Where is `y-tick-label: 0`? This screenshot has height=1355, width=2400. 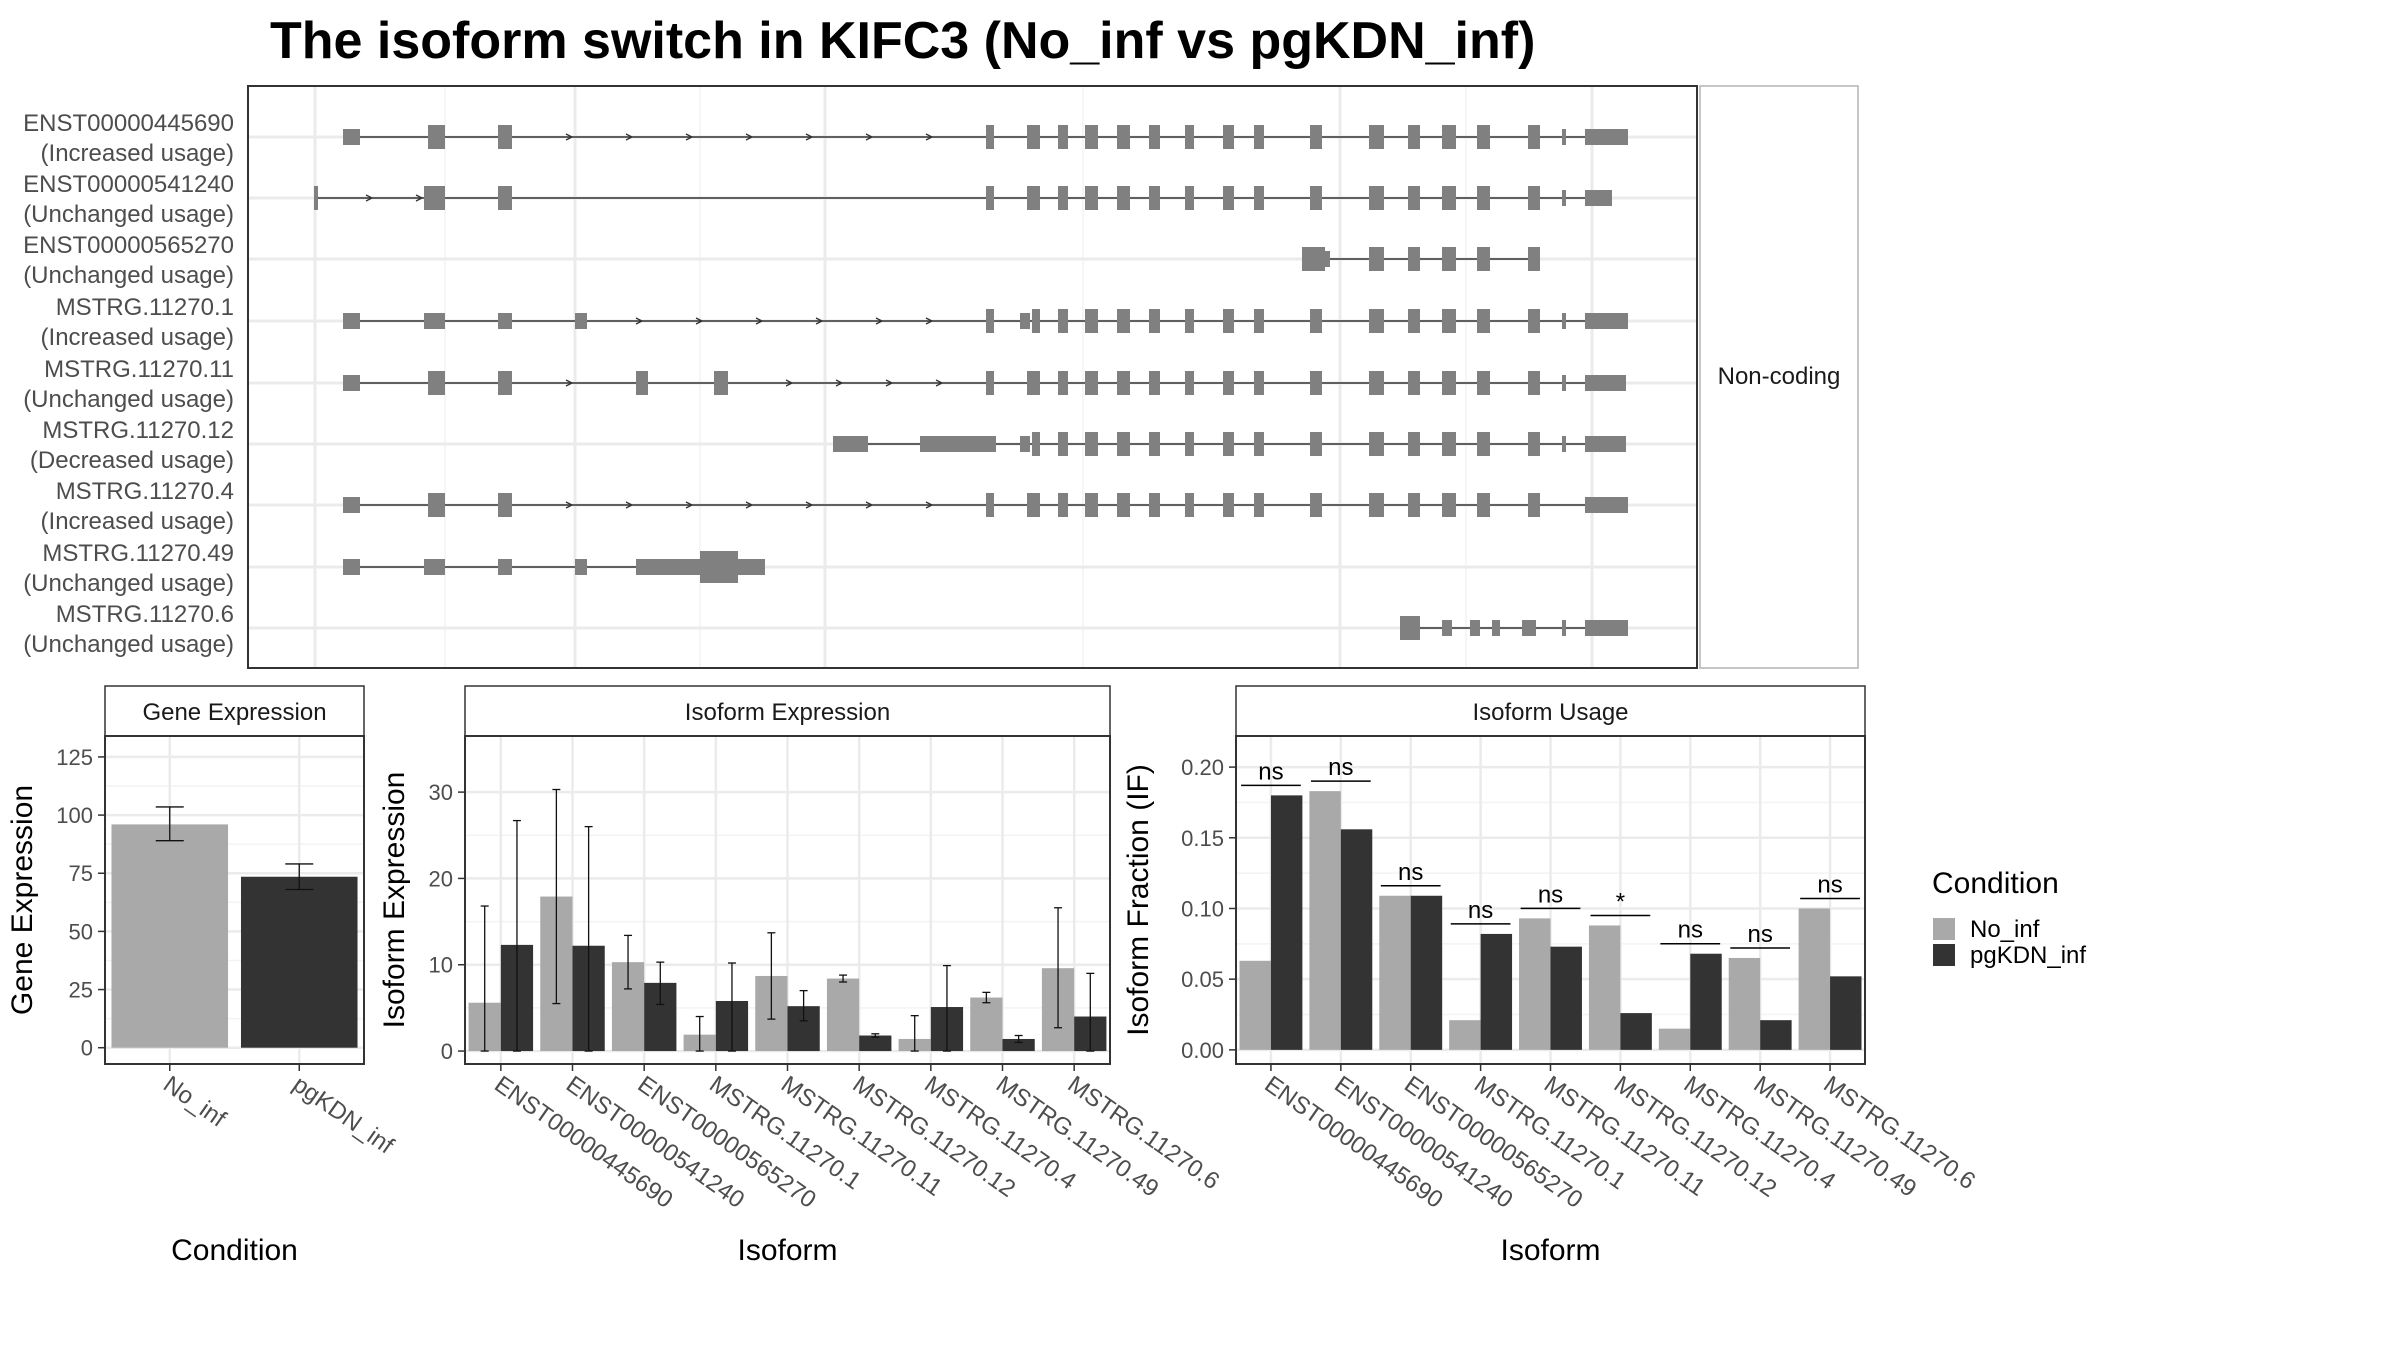 y-tick-label: 0 is located at coordinates (447, 1051).